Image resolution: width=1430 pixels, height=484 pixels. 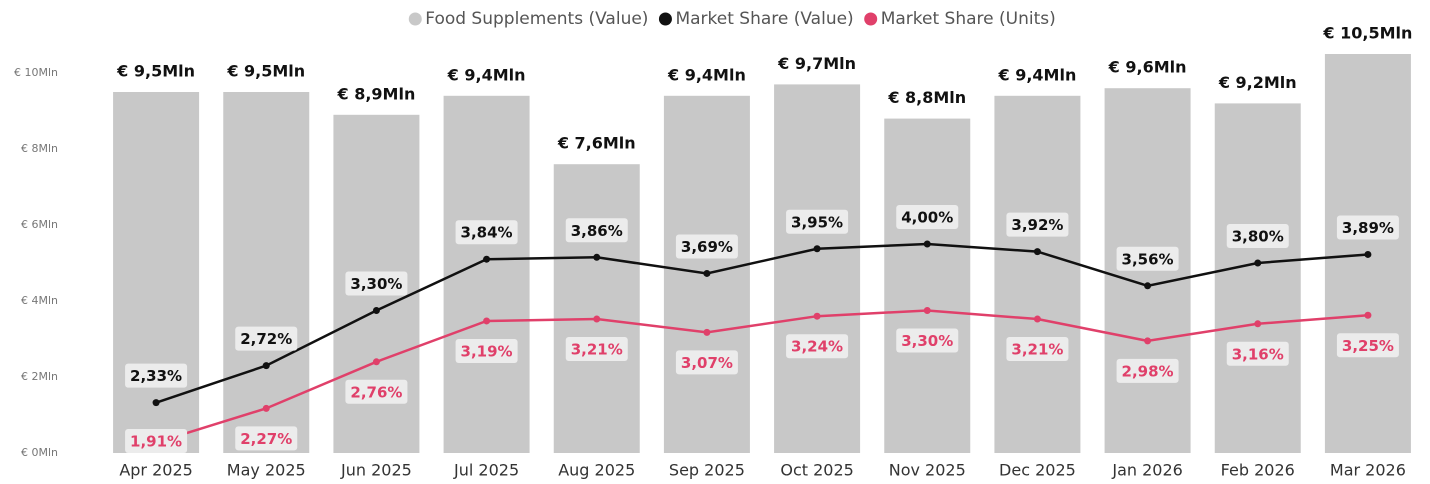 I want to click on line-value-label: 3,69%, so click(x=707, y=247).